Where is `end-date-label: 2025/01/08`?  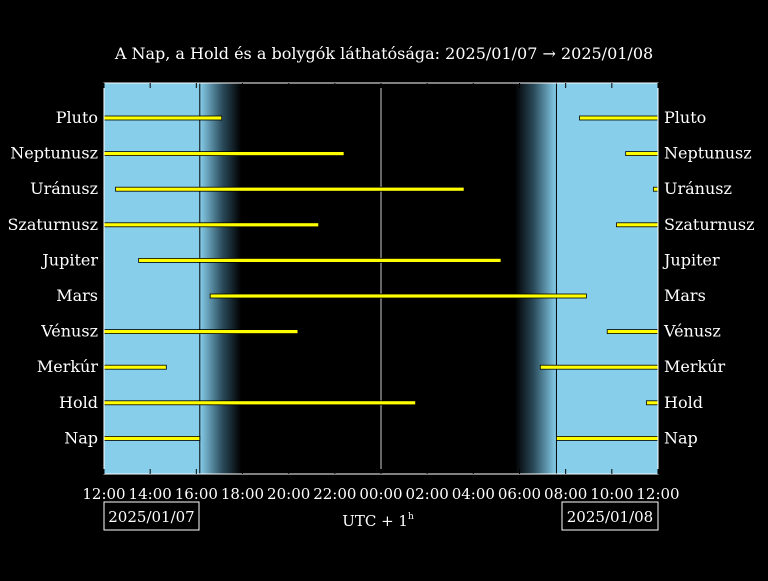
end-date-label: 2025/01/08 is located at coordinates (610, 517).